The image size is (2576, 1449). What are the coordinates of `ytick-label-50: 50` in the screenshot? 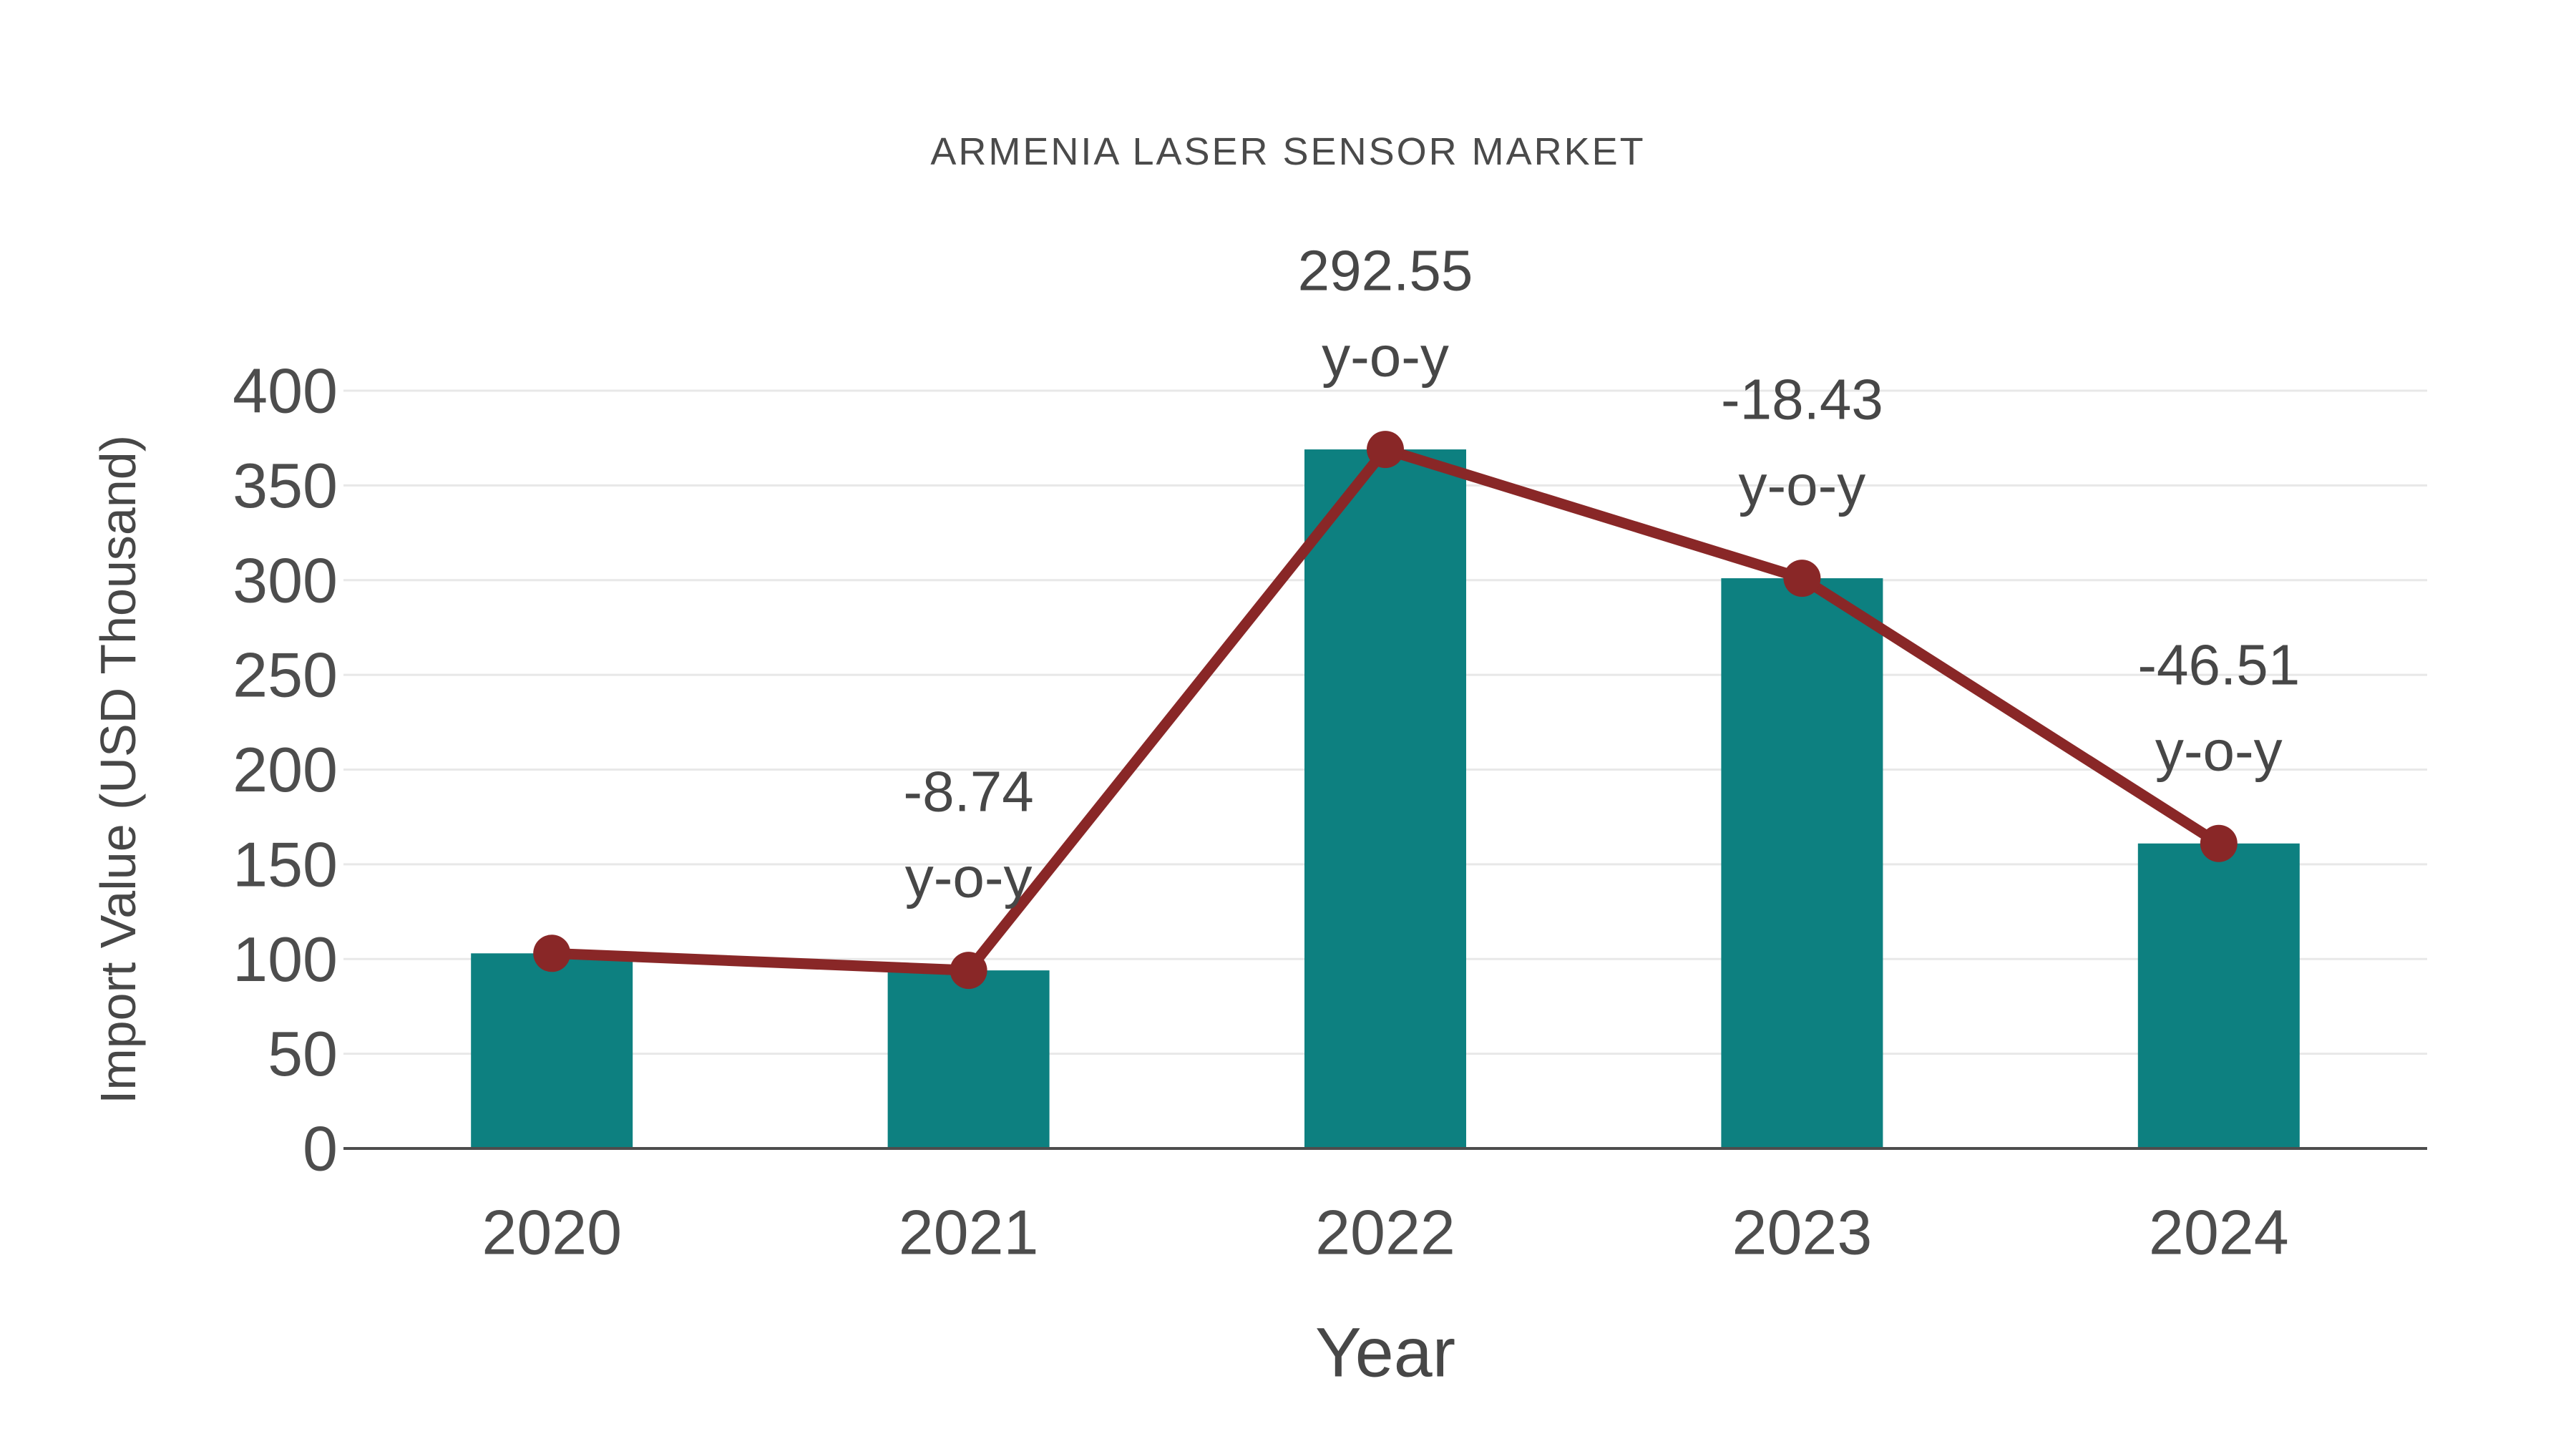 It's located at (303, 1053).